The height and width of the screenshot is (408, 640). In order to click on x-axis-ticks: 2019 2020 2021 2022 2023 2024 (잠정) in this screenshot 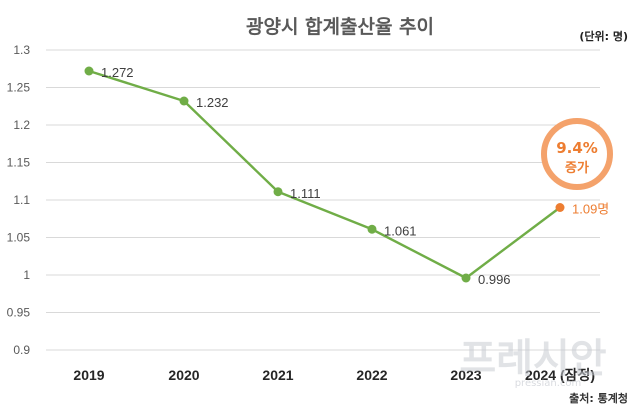, I will do `click(334, 375)`.